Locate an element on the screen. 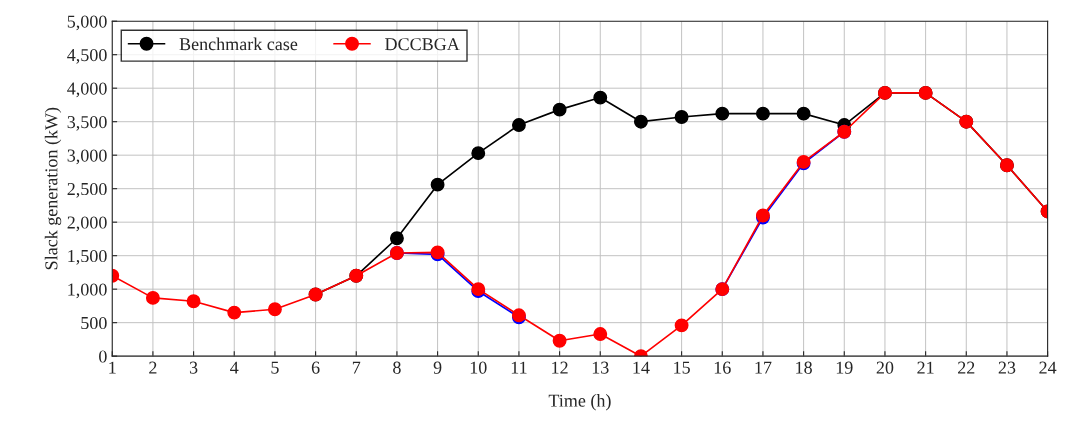  legend-label: DCCBGA is located at coordinates (422, 44).